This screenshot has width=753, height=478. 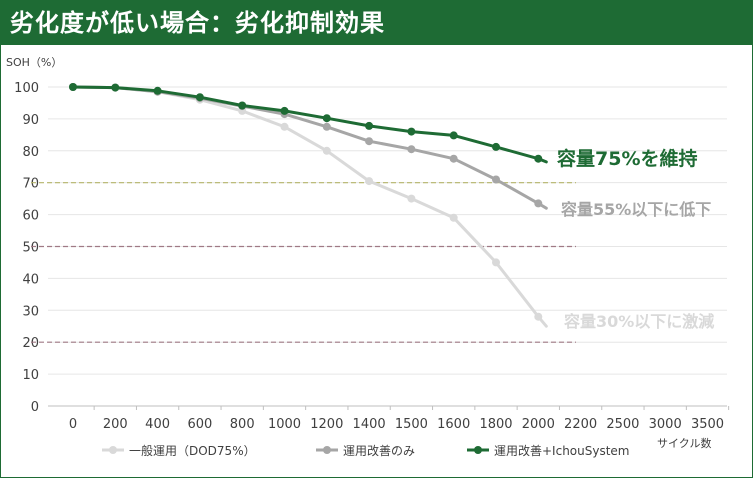 What do you see at coordinates (115, 424) in the screenshot?
I see `x-tick-label: 200` at bounding box center [115, 424].